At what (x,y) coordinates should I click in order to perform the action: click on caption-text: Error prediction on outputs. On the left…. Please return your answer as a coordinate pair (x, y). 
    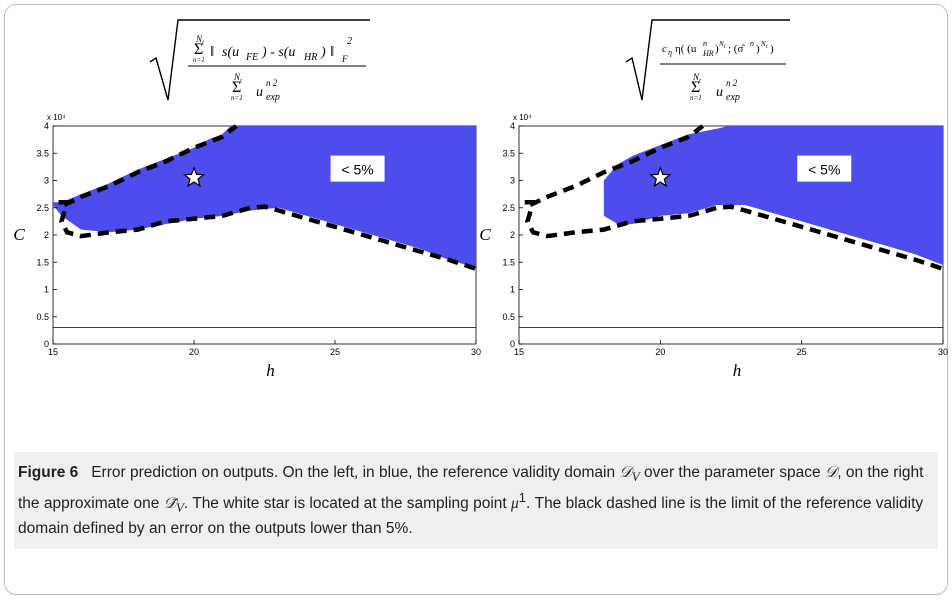
    Looking at the image, I should click on (471, 501).